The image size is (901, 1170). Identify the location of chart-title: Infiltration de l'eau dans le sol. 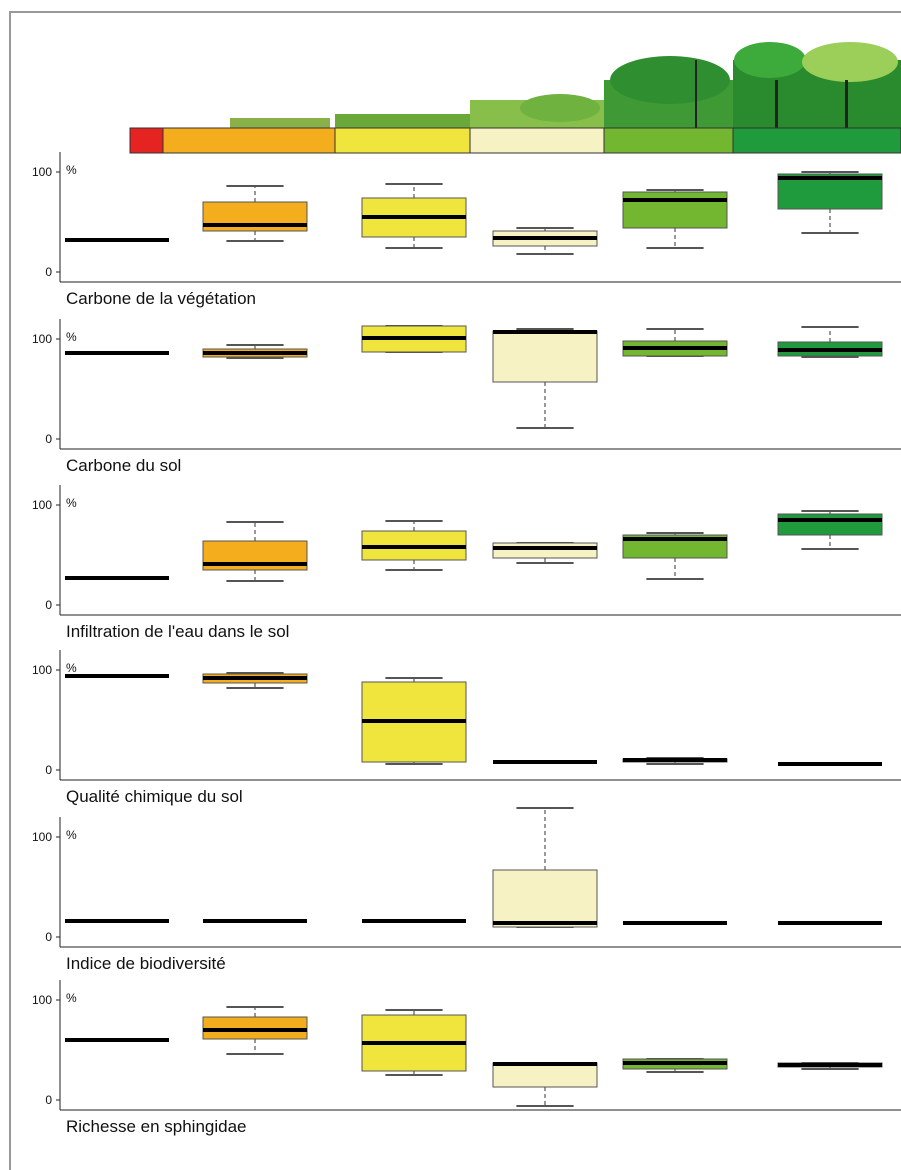
(177, 631).